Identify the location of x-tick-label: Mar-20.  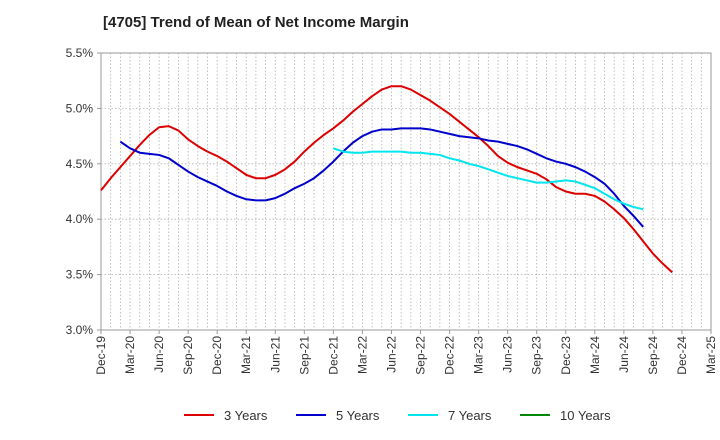
(130, 355).